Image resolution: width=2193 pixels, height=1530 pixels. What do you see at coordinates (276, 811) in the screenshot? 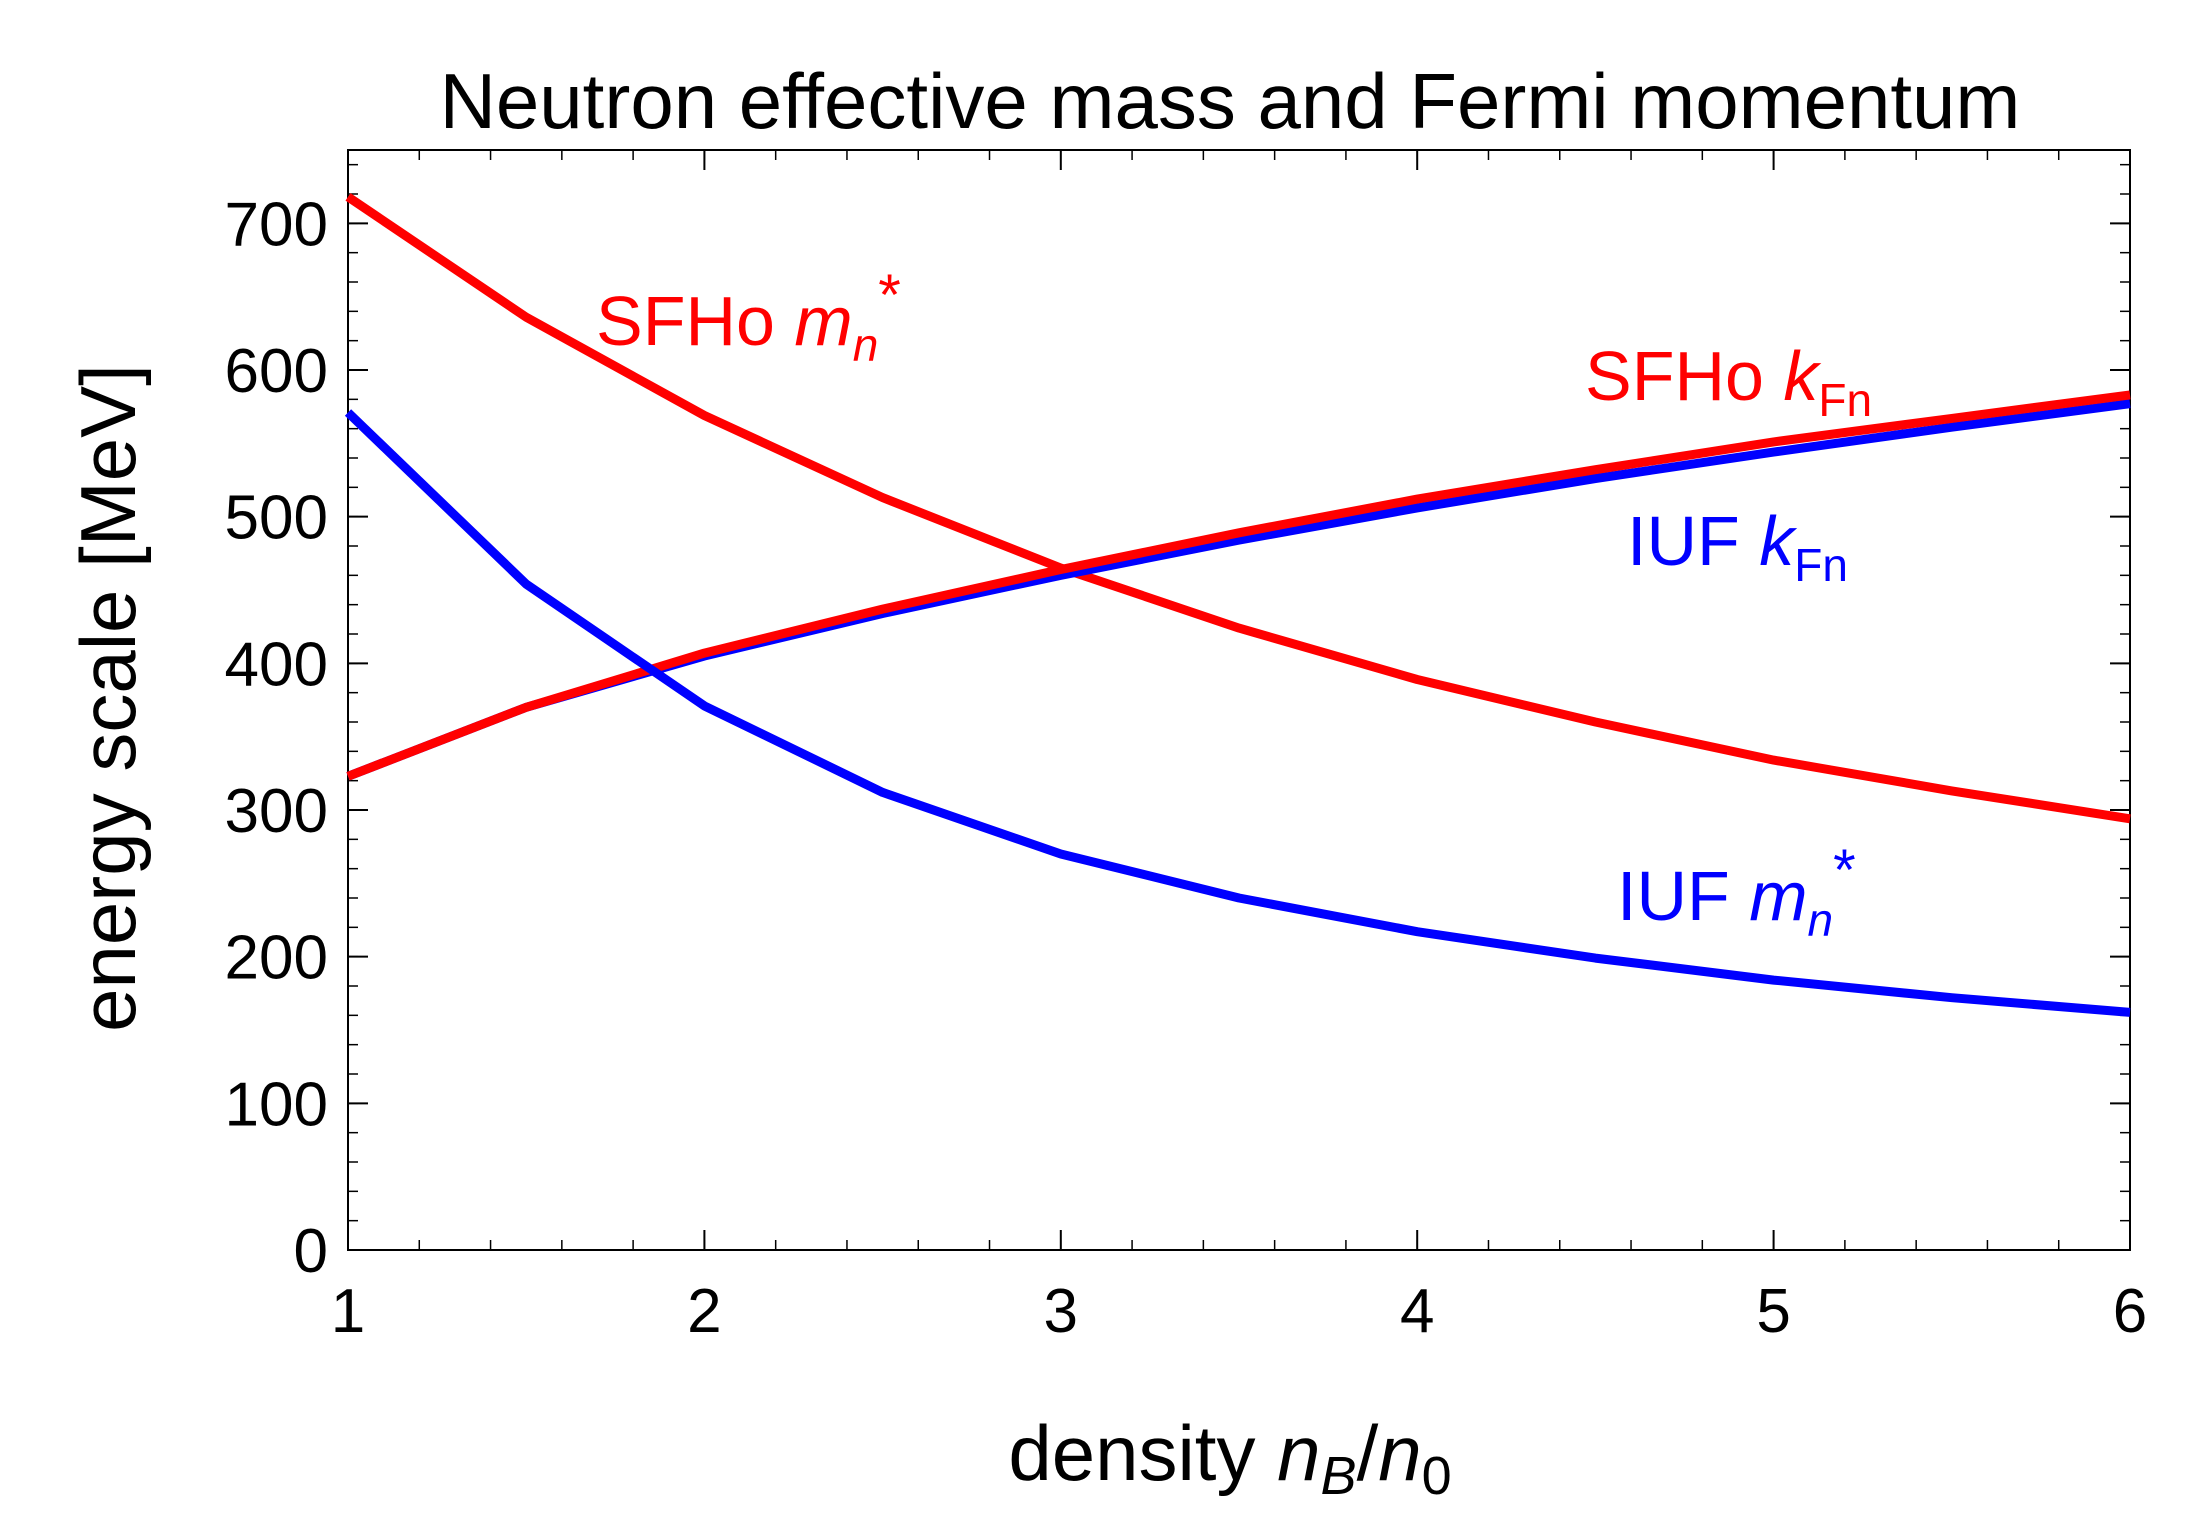
I see `y-tick-label: 300` at bounding box center [276, 811].